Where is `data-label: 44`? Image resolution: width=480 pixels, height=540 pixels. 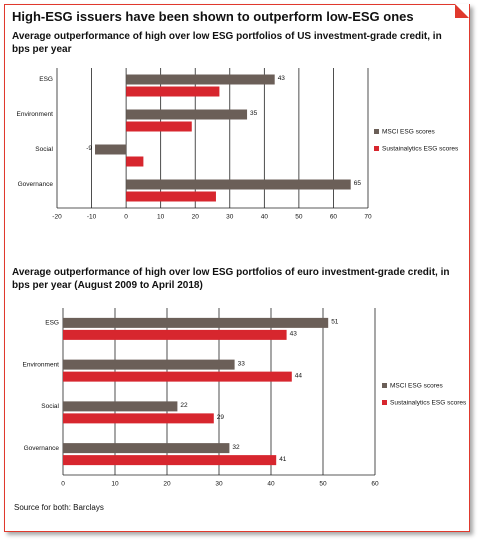
data-label: 44 is located at coordinates (299, 375).